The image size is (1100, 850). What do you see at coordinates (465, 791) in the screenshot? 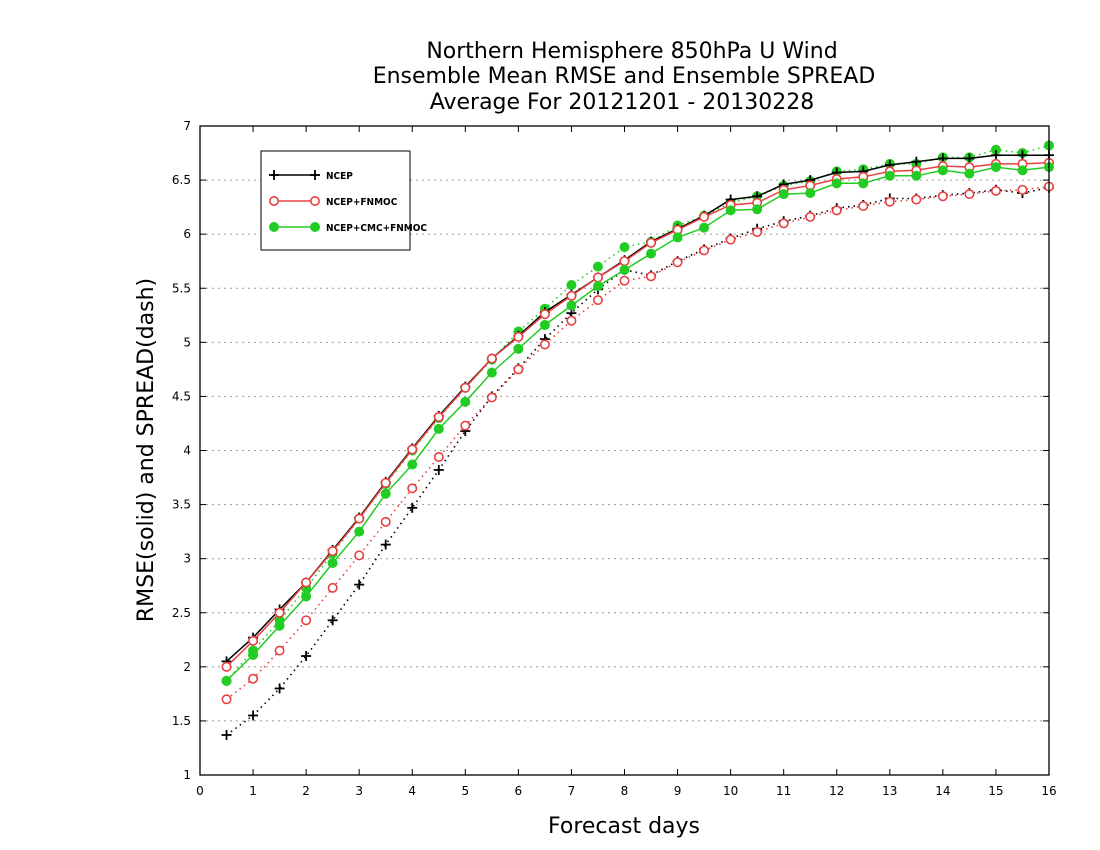
I see `x-tick-label: 5` at bounding box center [465, 791].